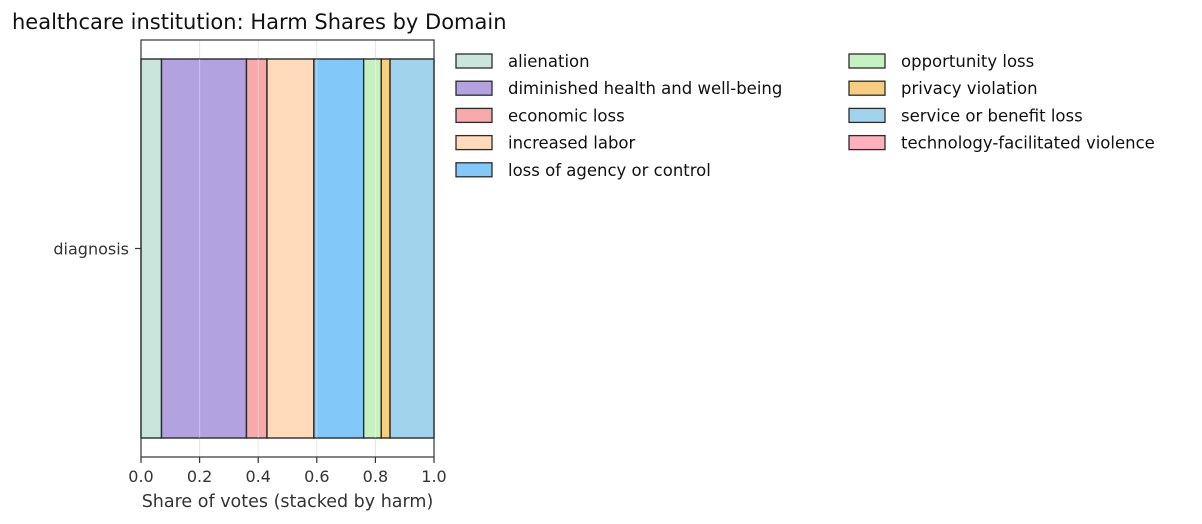 The width and height of the screenshot is (1202, 524). Describe the element at coordinates (288, 502) in the screenshot. I see `x-axis-label: Share of votes (stacked by harm)` at that location.